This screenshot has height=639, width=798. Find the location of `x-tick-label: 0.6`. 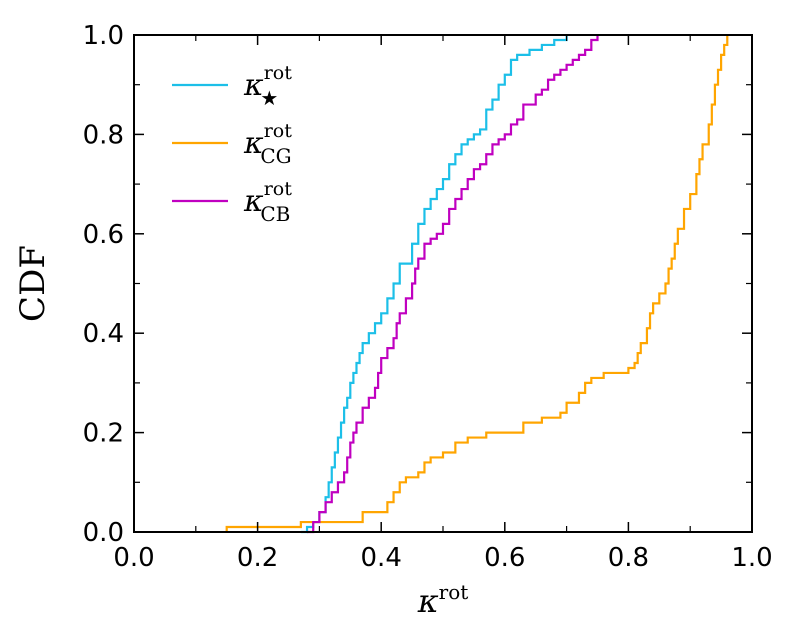

x-tick-label: 0.6 is located at coordinates (504, 558).